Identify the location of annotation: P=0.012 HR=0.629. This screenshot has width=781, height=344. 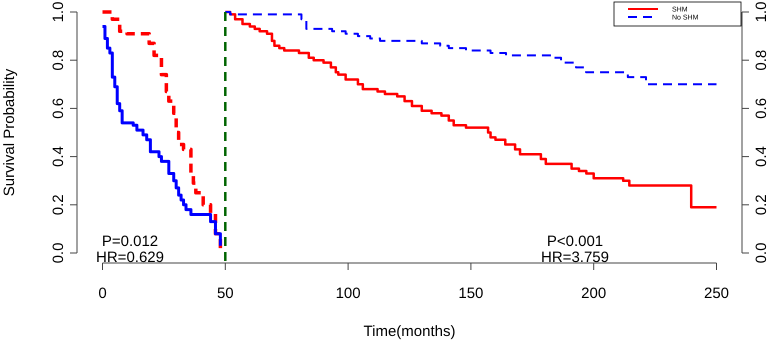
(130, 249).